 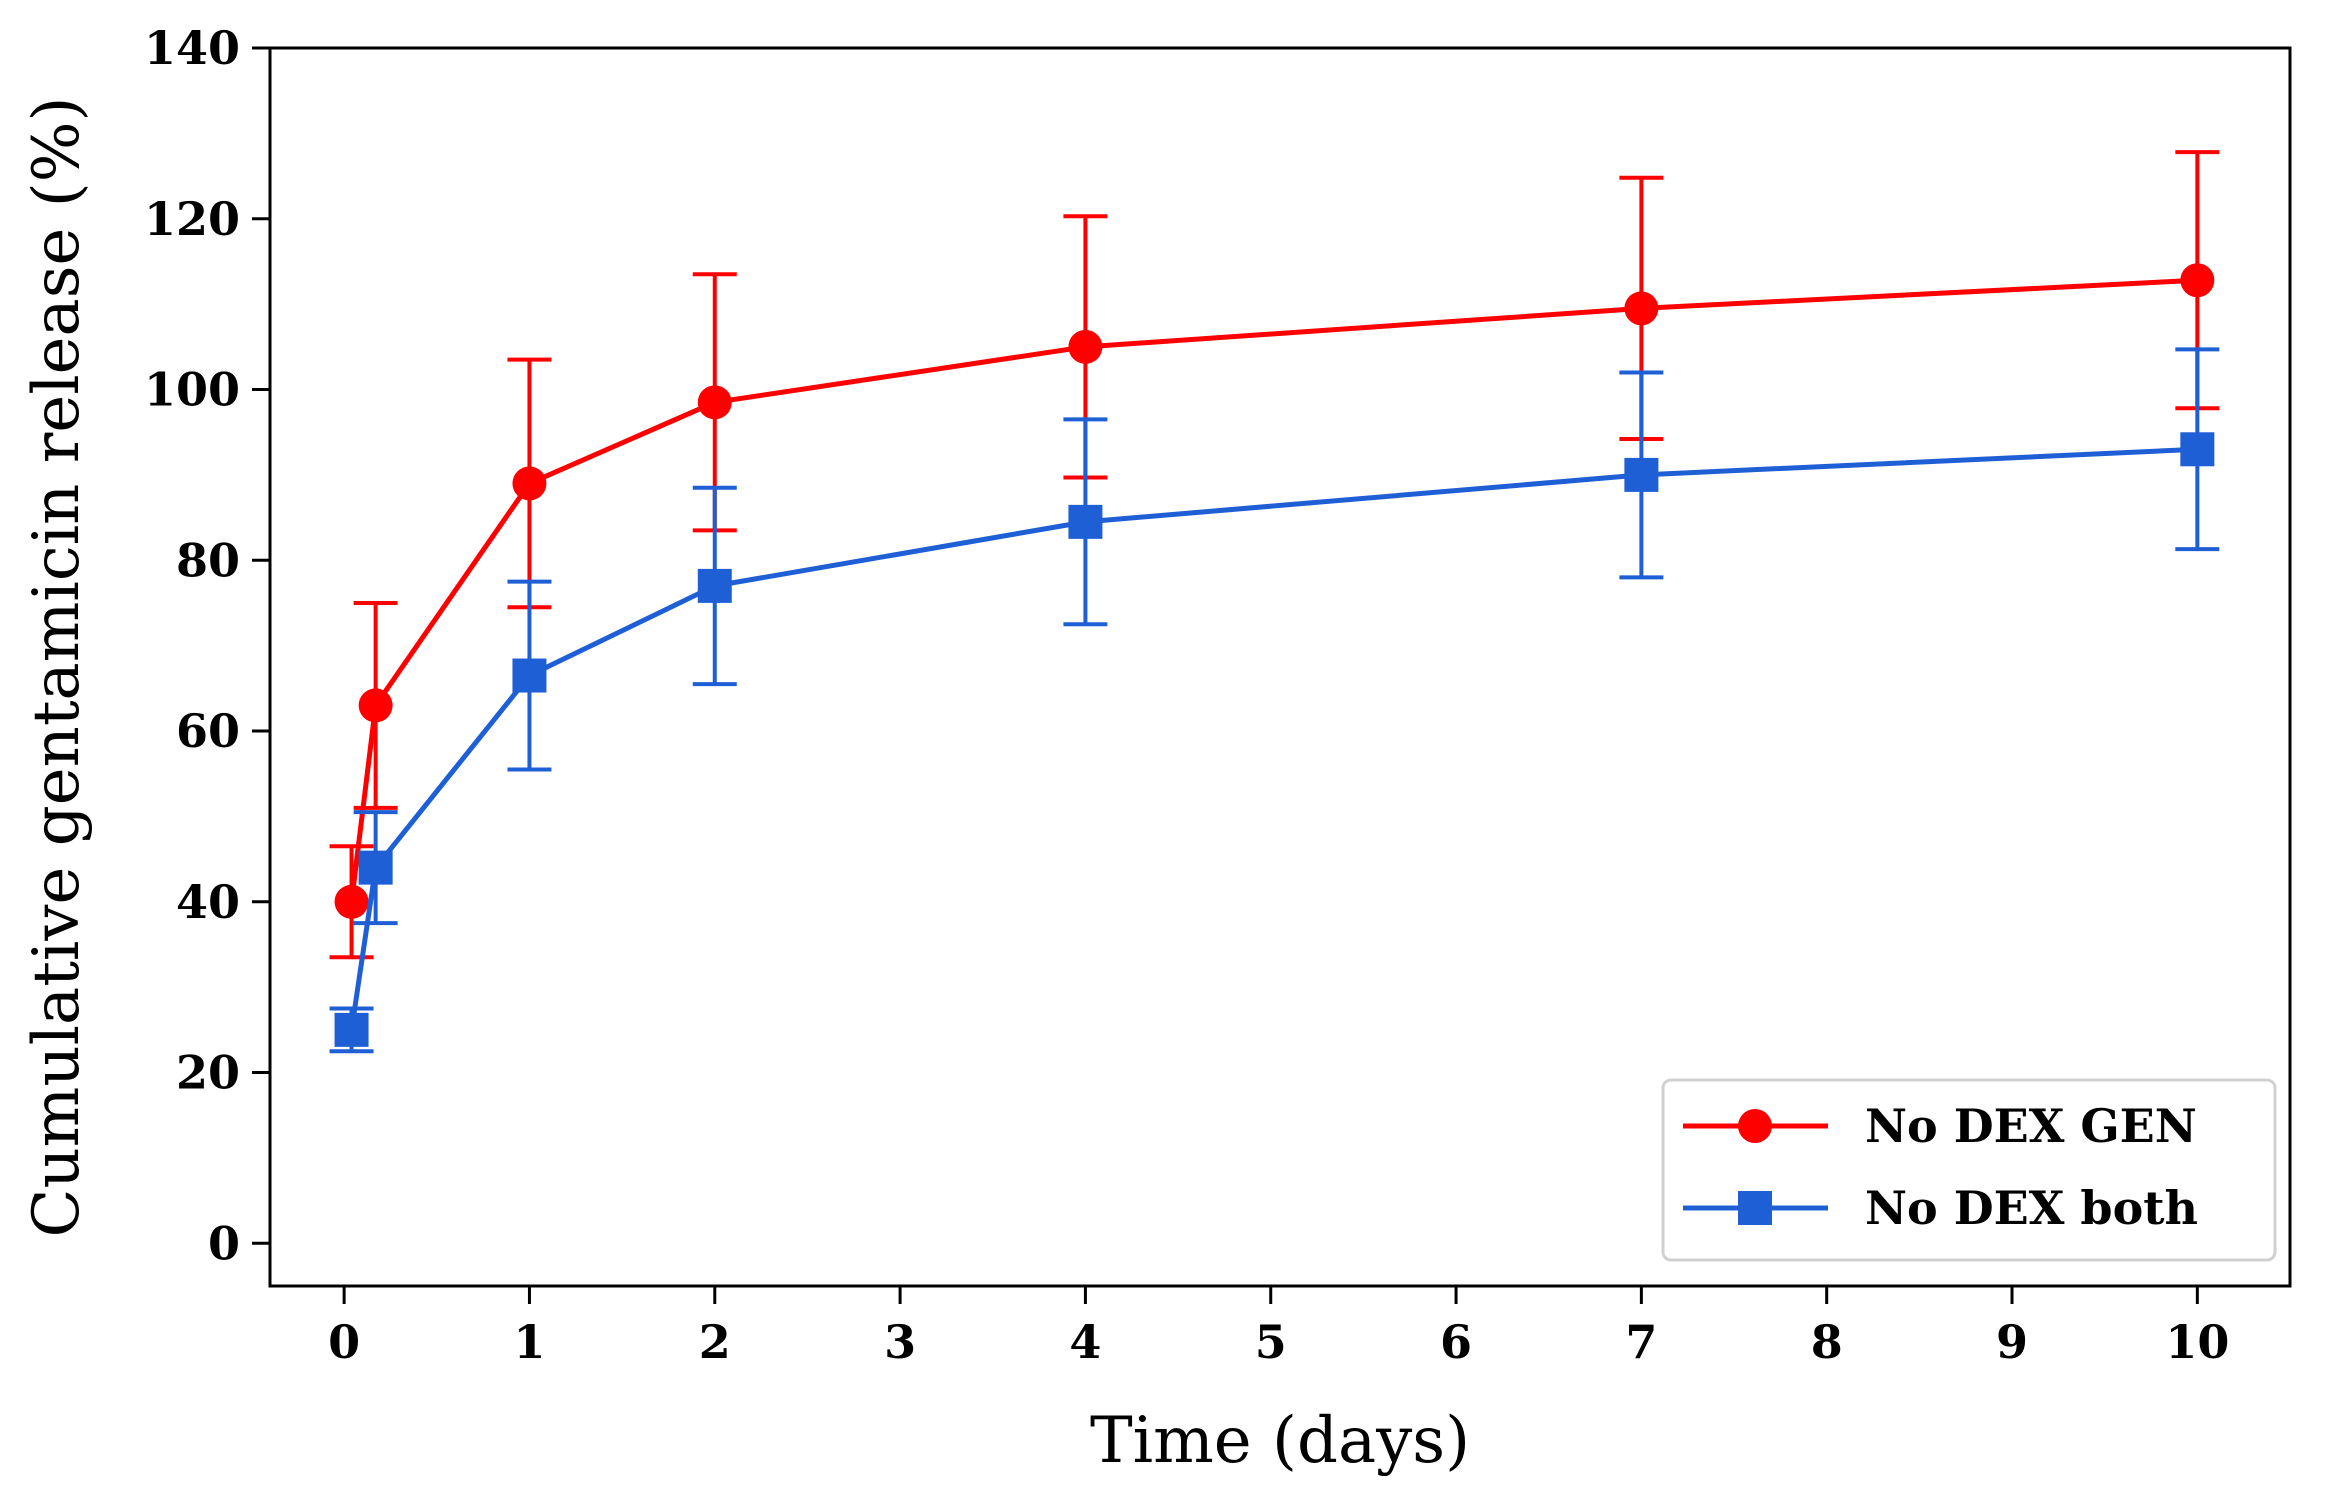 I want to click on x-tick-label: 3, so click(x=900, y=1342).